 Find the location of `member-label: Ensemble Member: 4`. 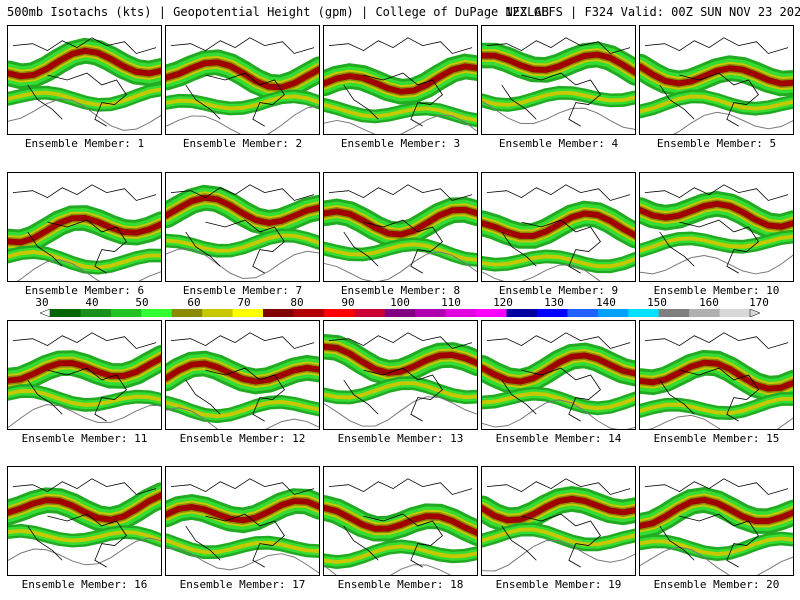

member-label: Ensemble Member: 4 is located at coordinates (558, 143).